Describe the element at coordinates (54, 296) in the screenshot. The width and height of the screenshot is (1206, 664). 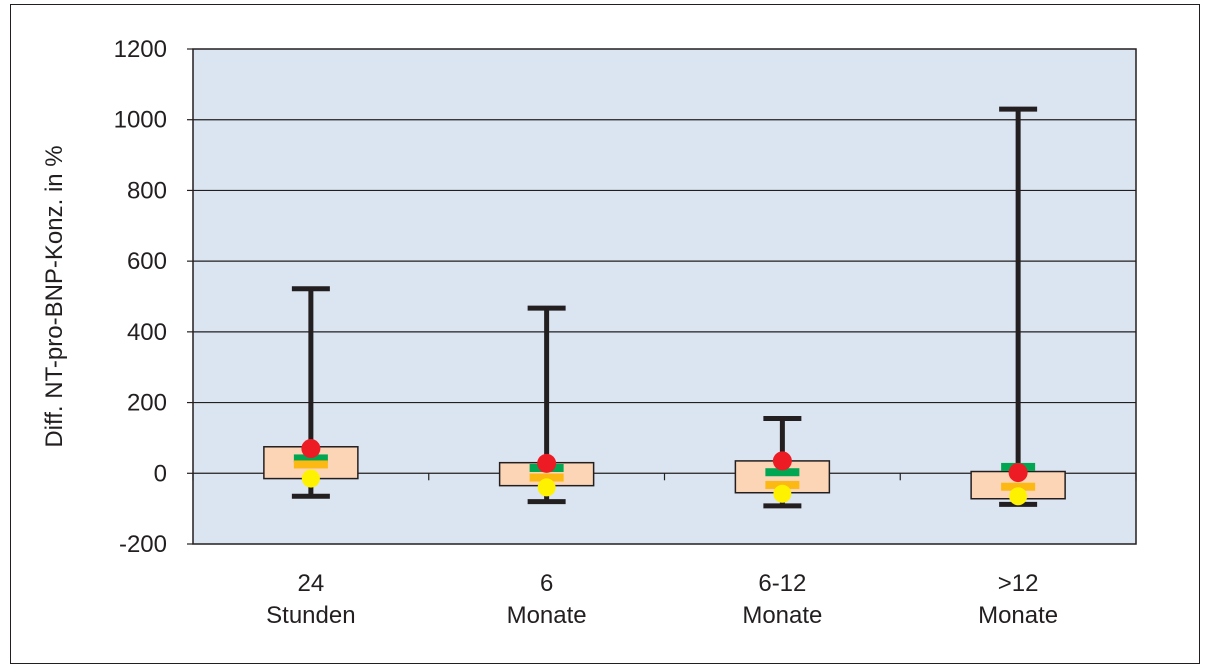
I see `y-axis-title: Diff. NT-pro-BNP-Konz. in %` at that location.